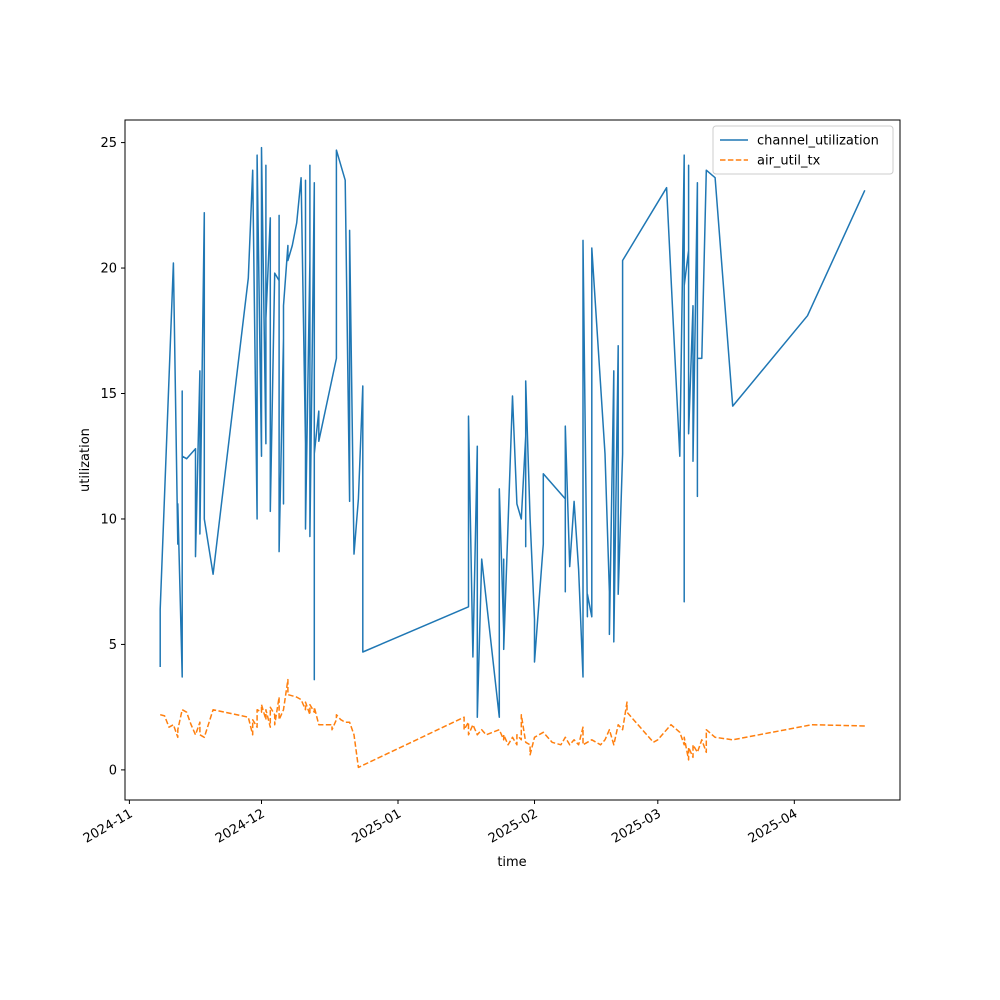  What do you see at coordinates (113, 645) in the screenshot?
I see `y-tick-label: 5` at bounding box center [113, 645].